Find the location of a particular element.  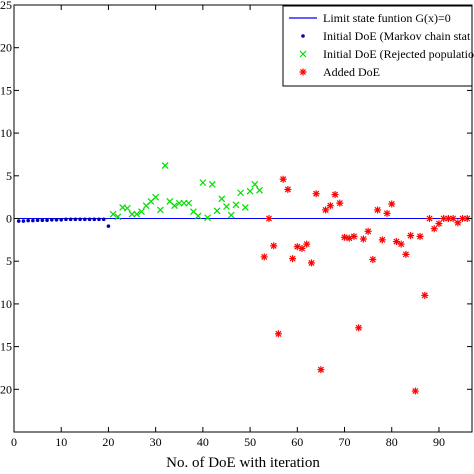

legend-box is located at coordinates (377, 46).